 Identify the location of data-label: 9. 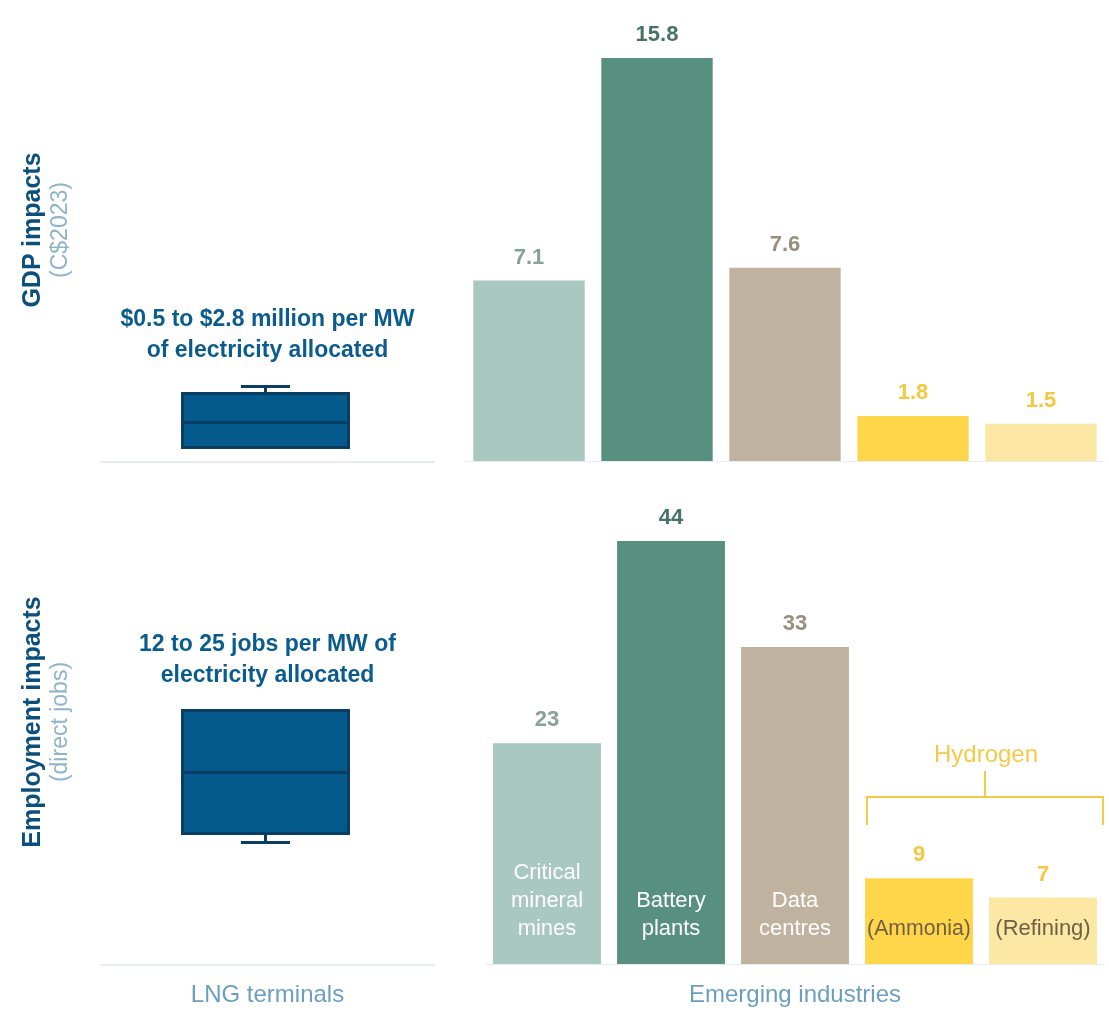
(919, 854).